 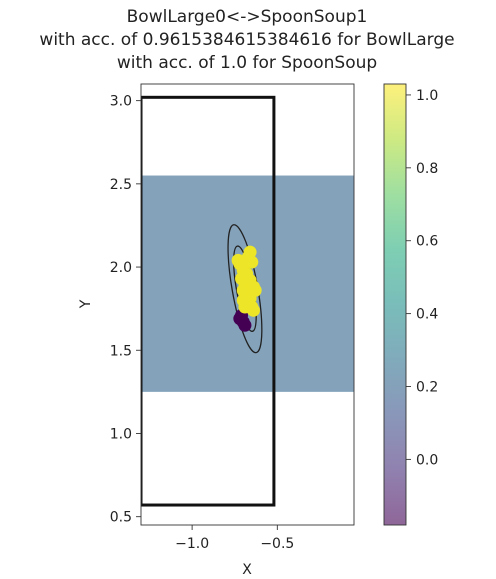 What do you see at coordinates (247, 17) in the screenshot?
I see `chart-title-line: BowlLarge0<->SpoonSoup1` at bounding box center [247, 17].